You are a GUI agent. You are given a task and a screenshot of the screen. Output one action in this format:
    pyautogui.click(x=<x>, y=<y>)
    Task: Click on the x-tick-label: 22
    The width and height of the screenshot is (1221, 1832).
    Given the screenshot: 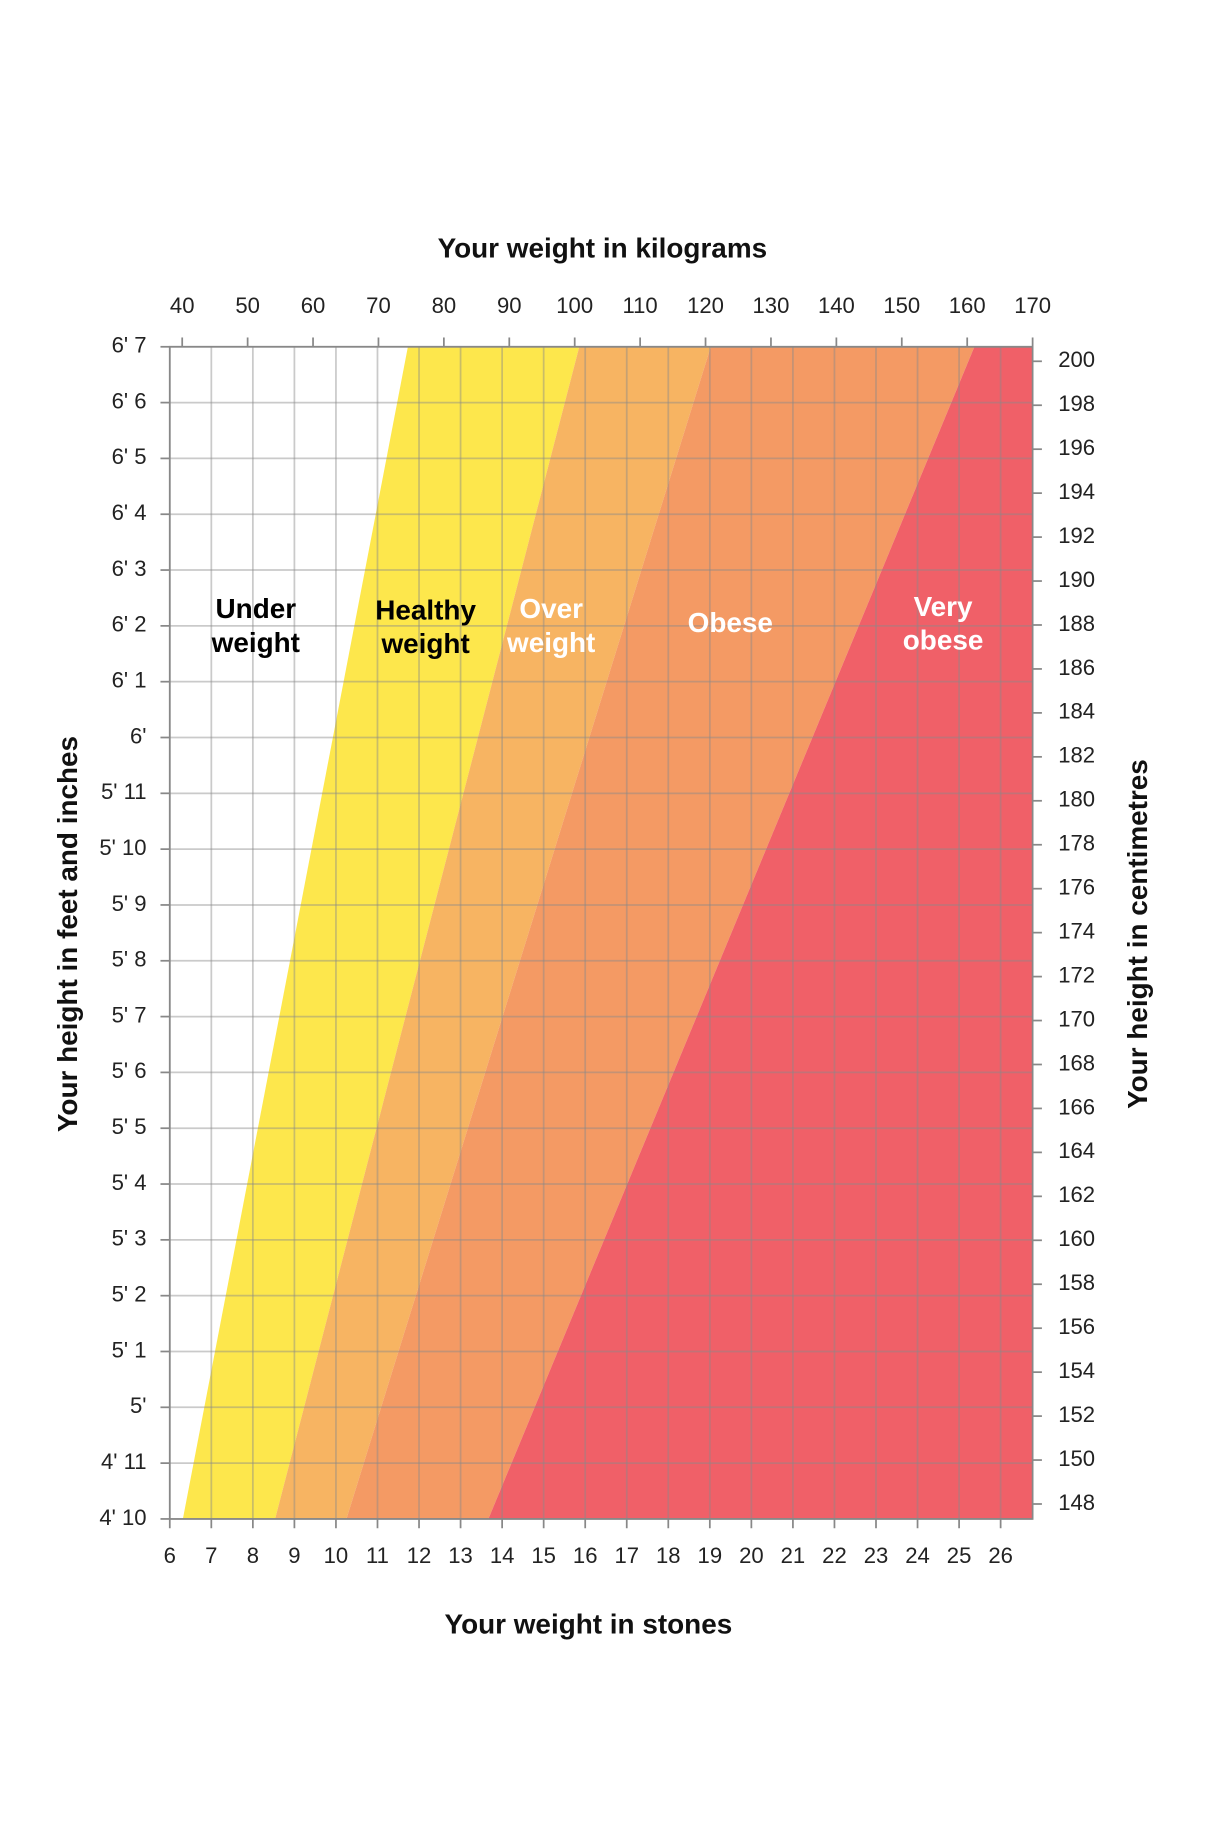 What is the action you would take?
    pyautogui.click(x=834, y=1555)
    